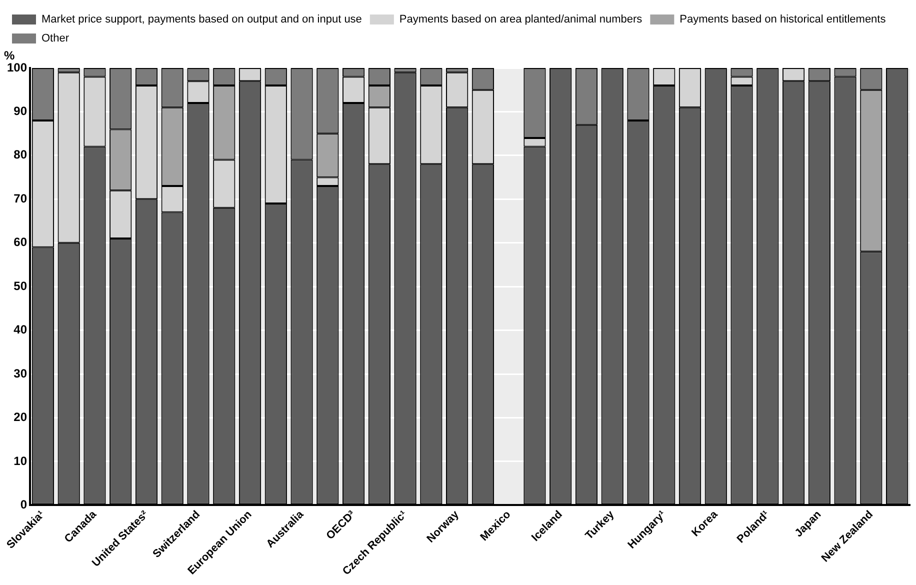 The width and height of the screenshot is (916, 585). What do you see at coordinates (21, 242) in the screenshot?
I see `y-tick-label: 60` at bounding box center [21, 242].